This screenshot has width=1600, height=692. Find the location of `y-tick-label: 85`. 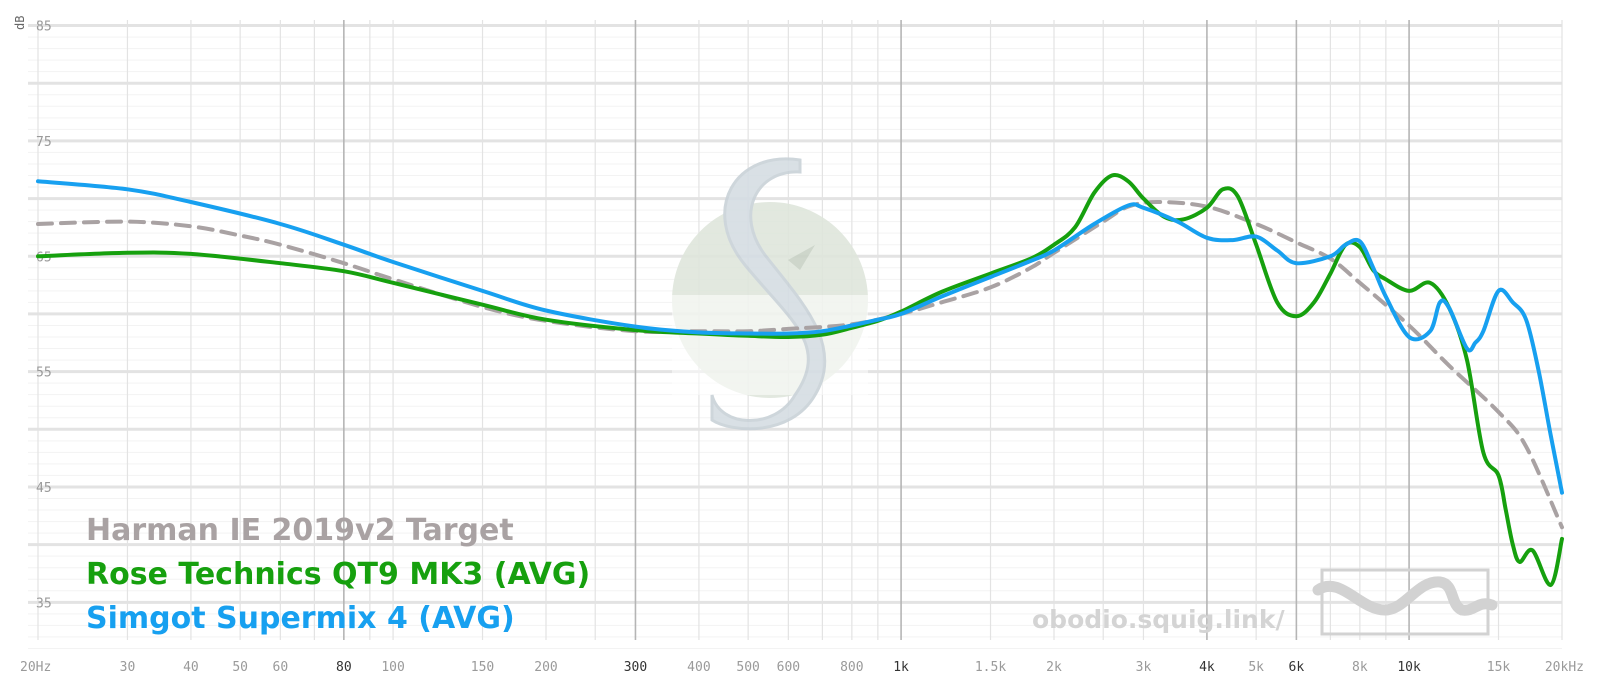

y-tick-label: 85 is located at coordinates (44, 27).